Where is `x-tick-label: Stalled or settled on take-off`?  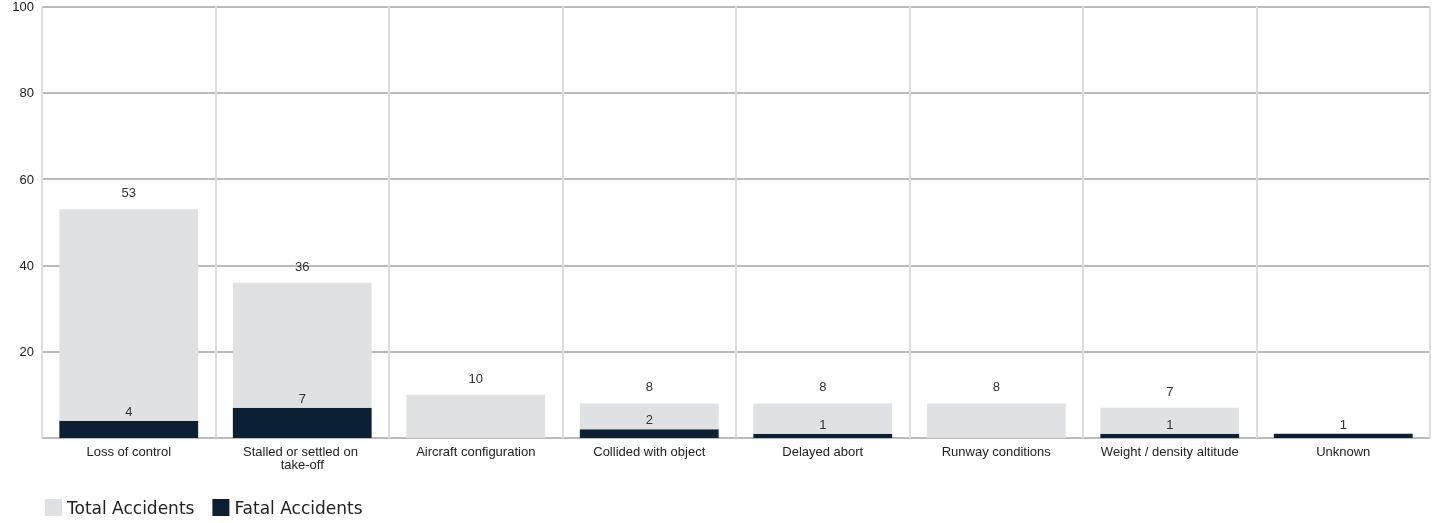
x-tick-label: Stalled or settled on take-off is located at coordinates (302, 458).